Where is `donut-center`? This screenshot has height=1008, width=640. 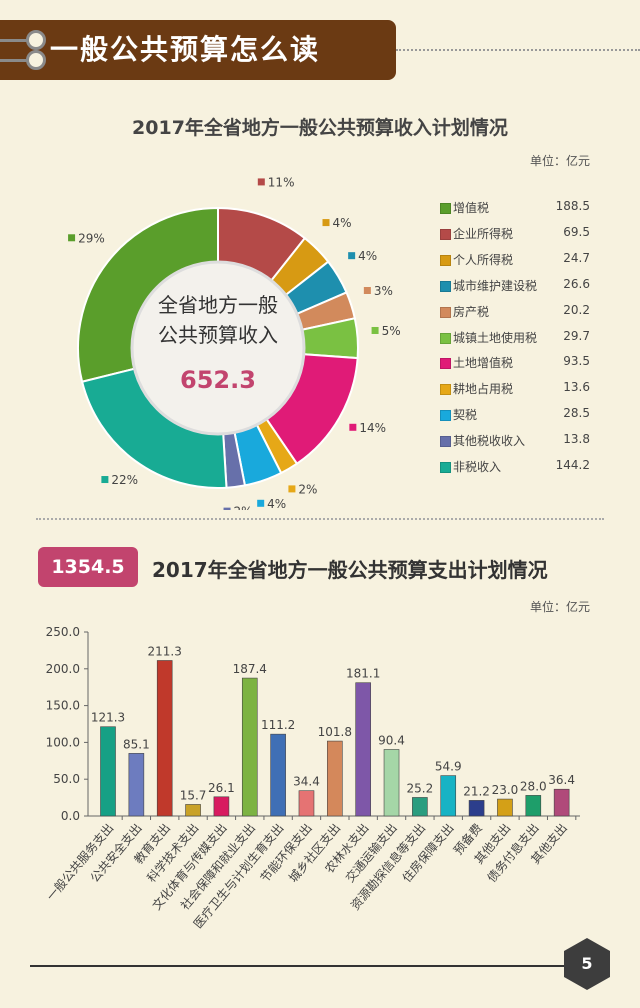
donut-center is located at coordinates (218, 348).